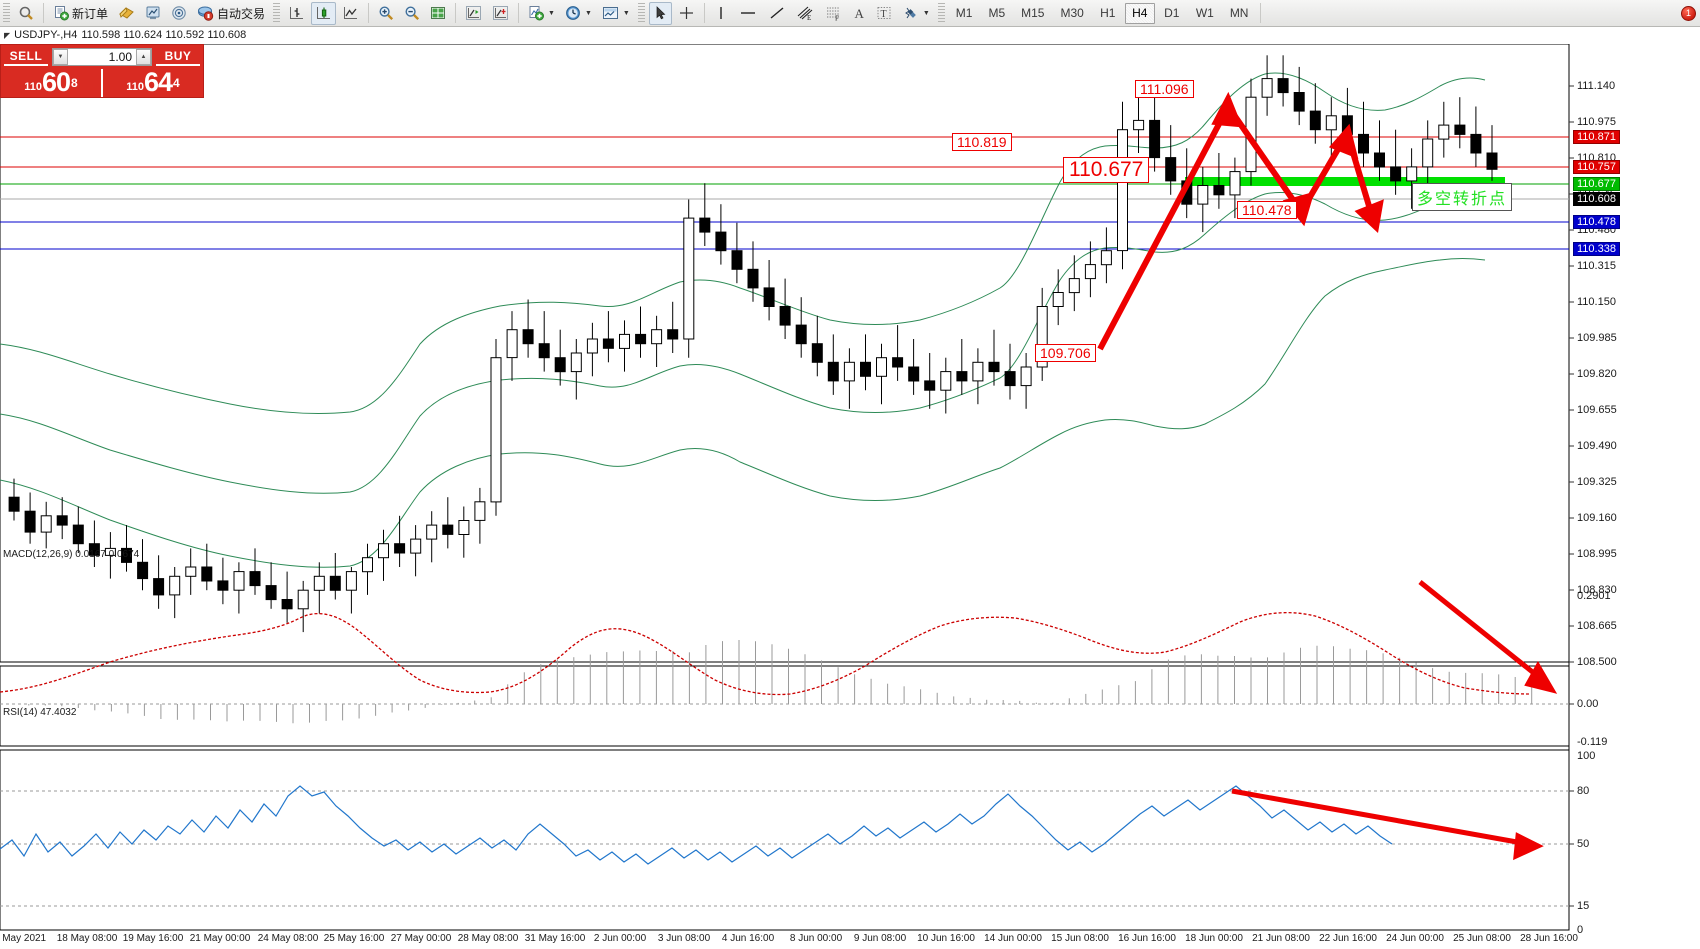 Image resolution: width=1700 pixels, height=949 pixels. I want to click on volume-increase-button: ▲, so click(143, 57).